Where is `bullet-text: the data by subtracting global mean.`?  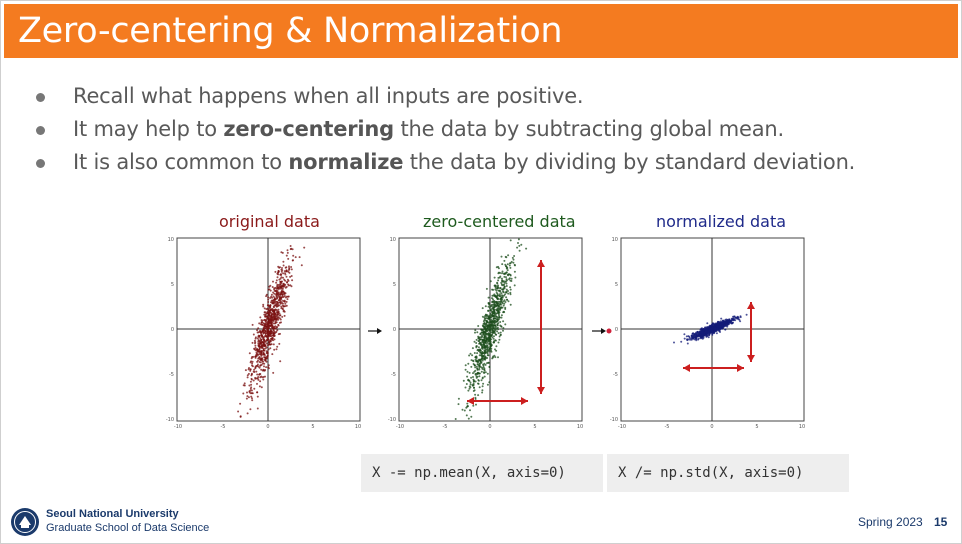 bullet-text: the data by subtracting global mean. is located at coordinates (589, 129).